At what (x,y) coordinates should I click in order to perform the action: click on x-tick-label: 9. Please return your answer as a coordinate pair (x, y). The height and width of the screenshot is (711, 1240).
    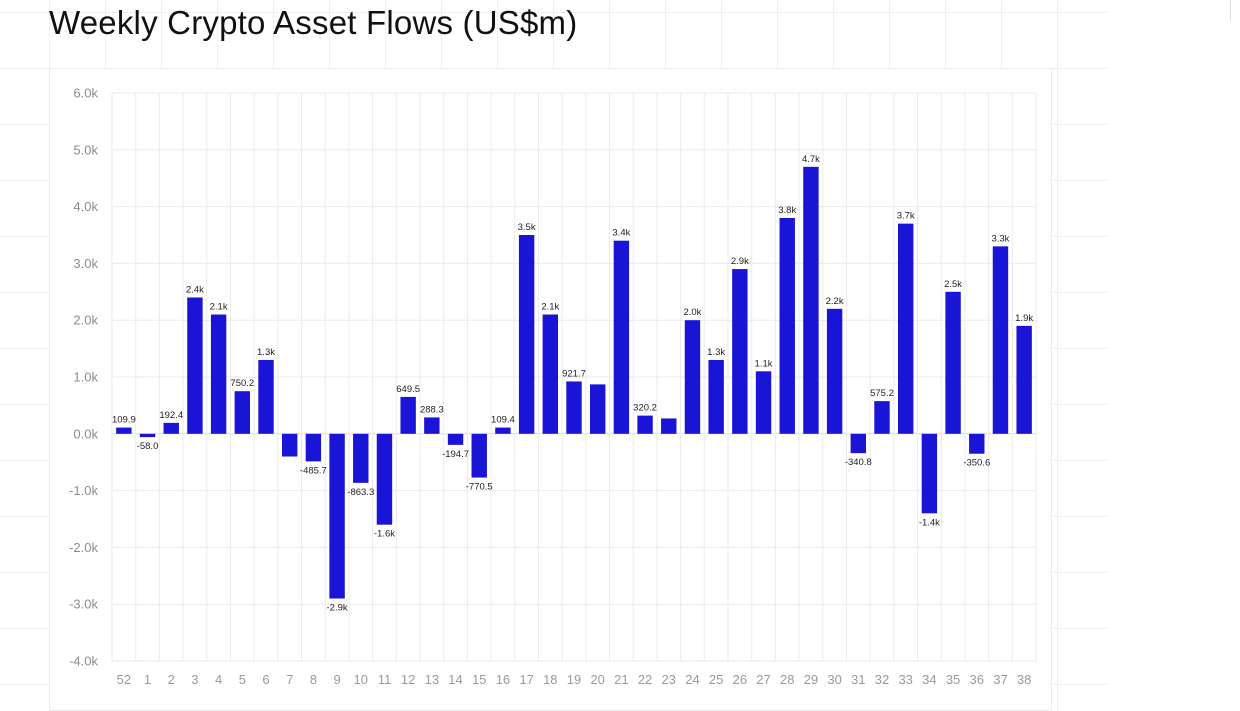
    Looking at the image, I should click on (336, 679).